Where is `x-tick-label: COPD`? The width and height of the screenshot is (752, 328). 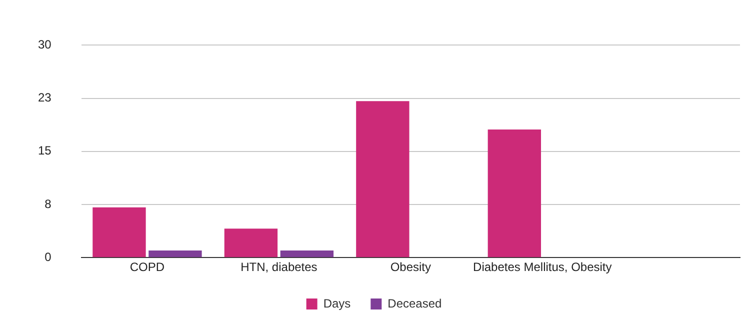
x-tick-label: COPD is located at coordinates (147, 267).